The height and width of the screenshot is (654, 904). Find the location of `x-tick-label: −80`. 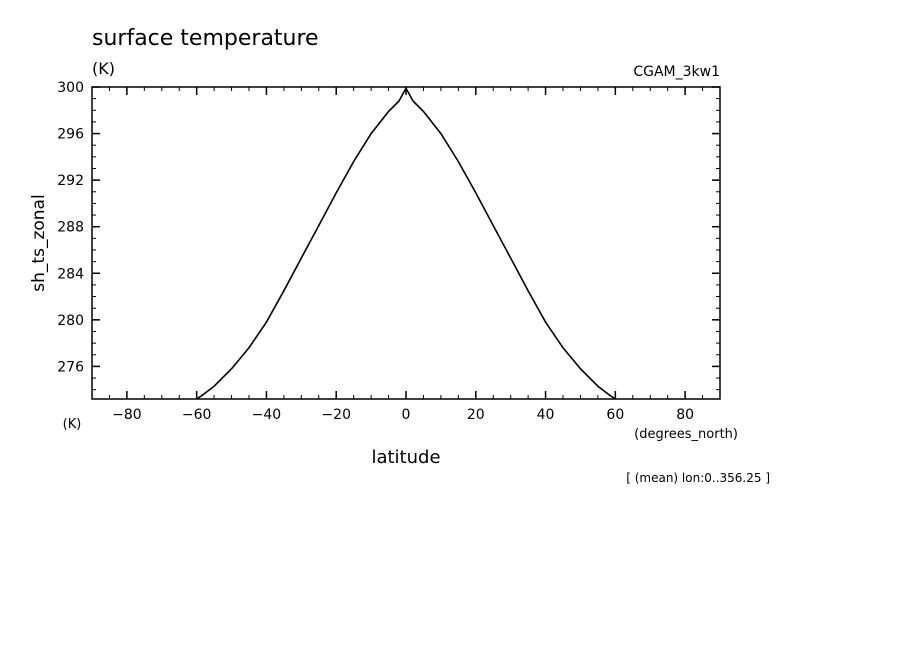

x-tick-label: −80 is located at coordinates (127, 415).